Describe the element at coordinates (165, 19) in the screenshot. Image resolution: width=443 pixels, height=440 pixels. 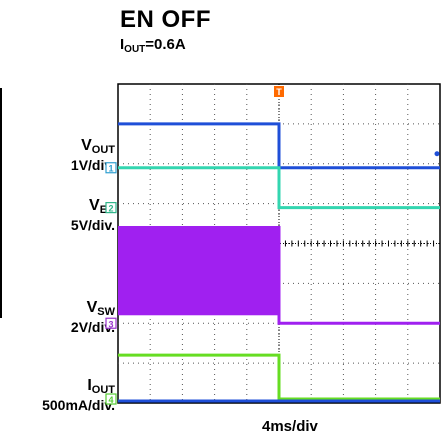
I see `chart-title: EN OFF` at that location.